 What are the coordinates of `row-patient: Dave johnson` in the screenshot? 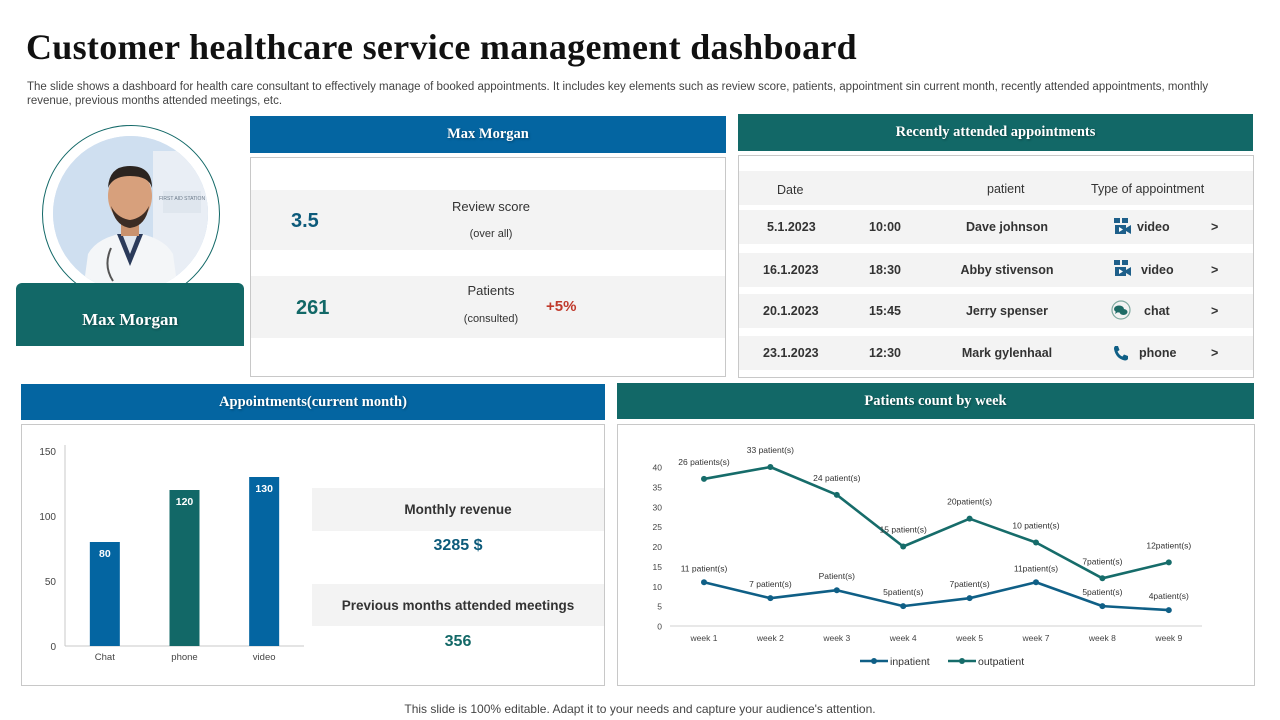 It's located at (1007, 227).